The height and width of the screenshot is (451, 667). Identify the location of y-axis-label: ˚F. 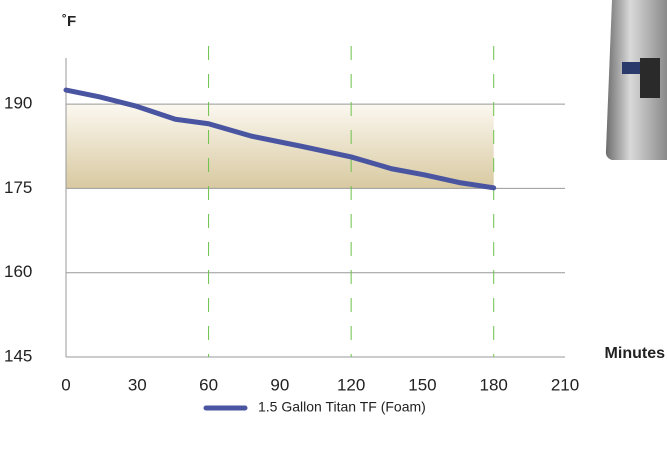
(69, 21).